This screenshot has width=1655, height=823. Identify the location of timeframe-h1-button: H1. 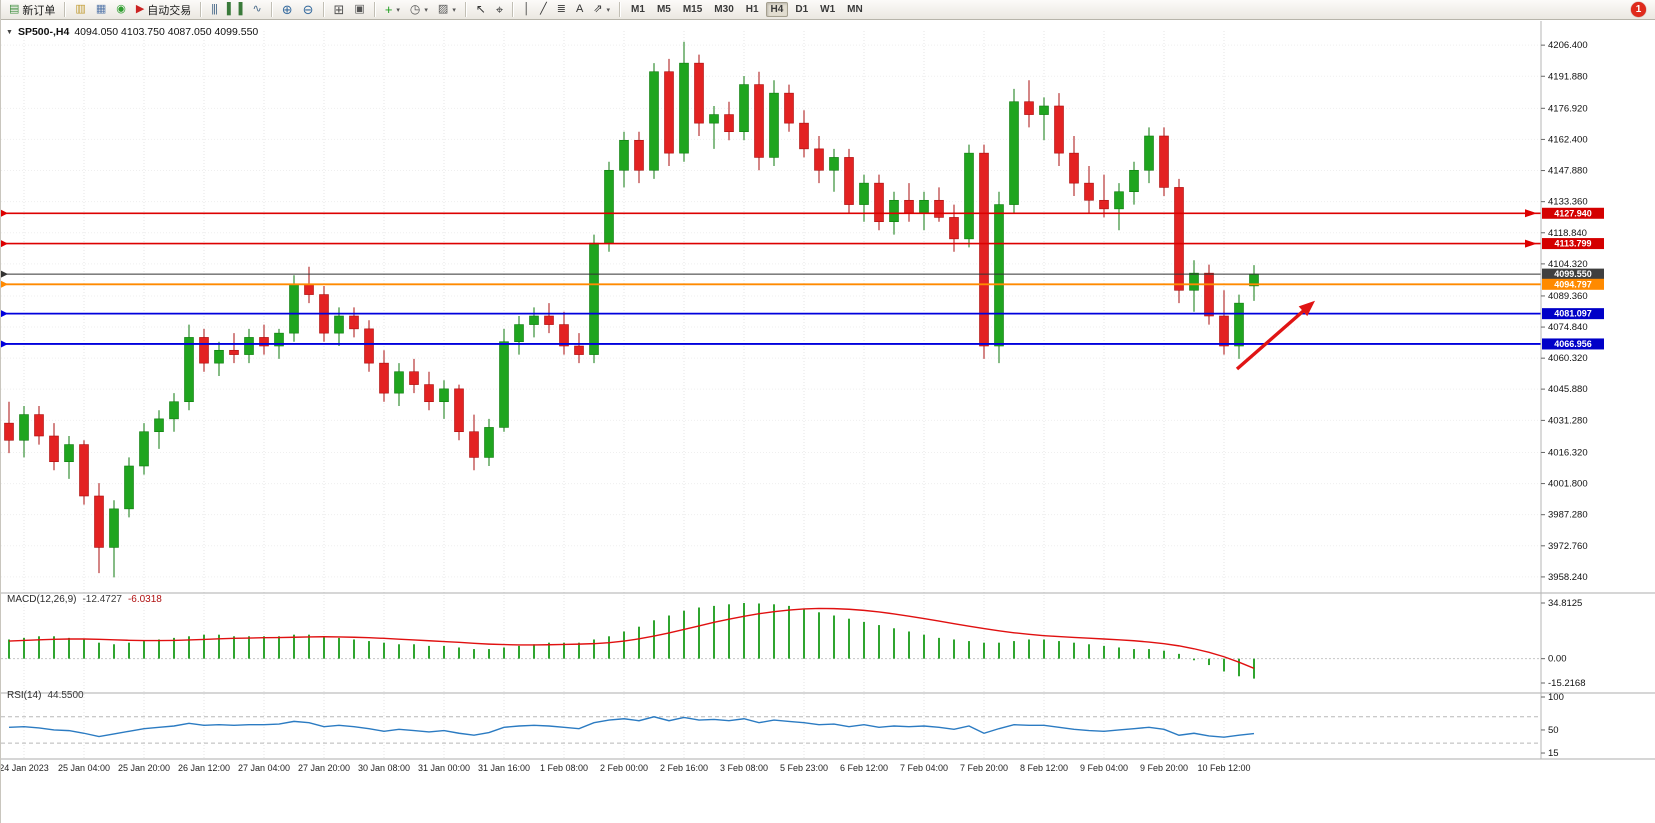
(752, 9).